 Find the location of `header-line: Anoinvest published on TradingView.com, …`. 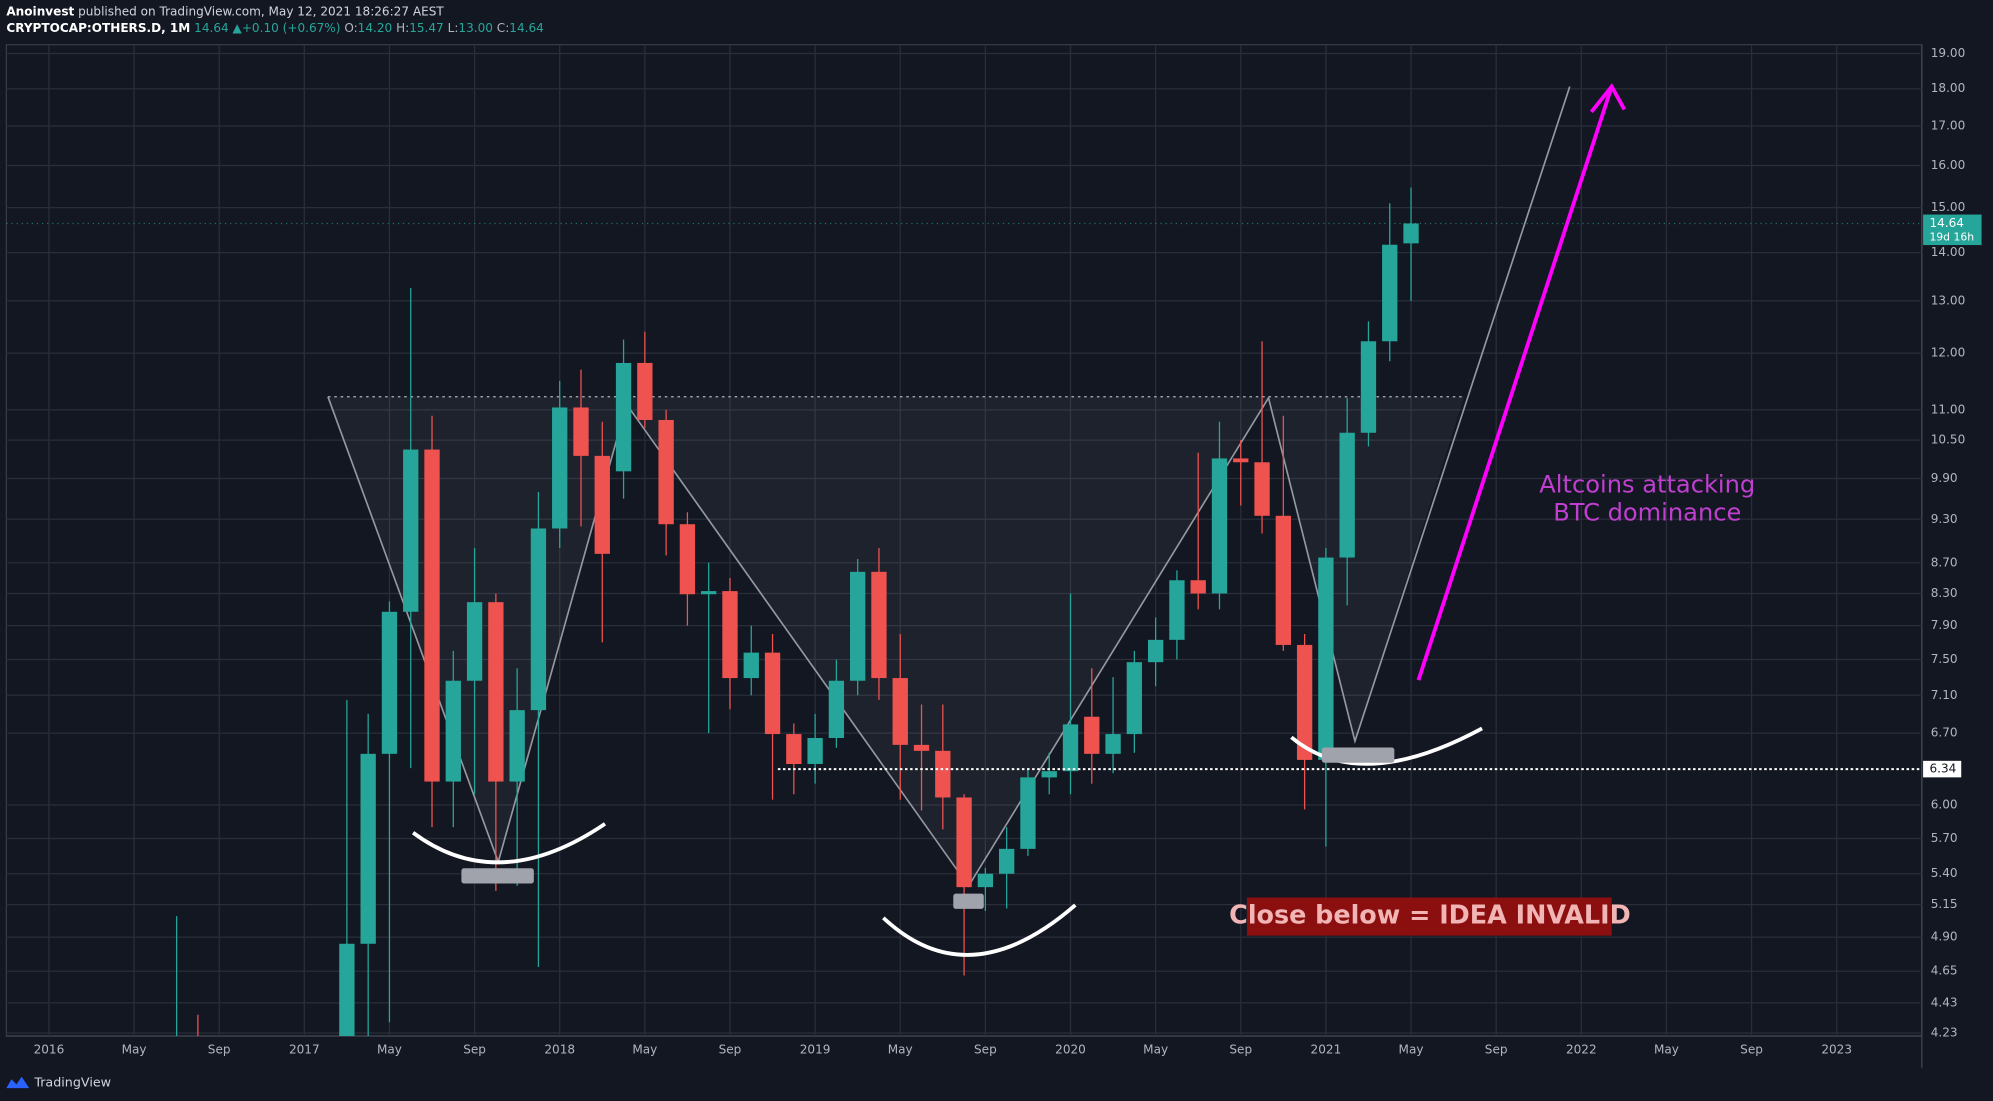

header-line: Anoinvest published on TradingView.com, … is located at coordinates (225, 11).